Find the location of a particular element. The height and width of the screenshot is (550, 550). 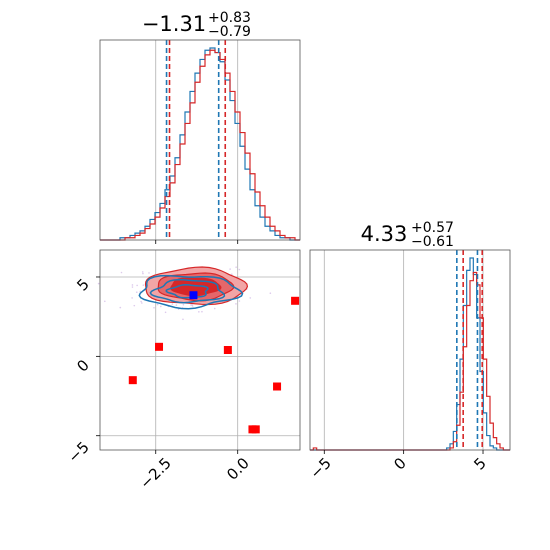

title-1-plus: +0.83 is located at coordinates (229, 18).